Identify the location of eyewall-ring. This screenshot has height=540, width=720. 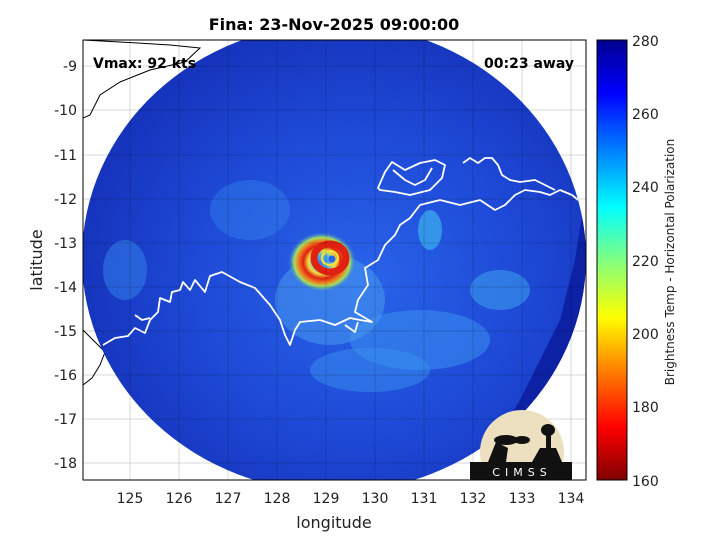
(330, 258).